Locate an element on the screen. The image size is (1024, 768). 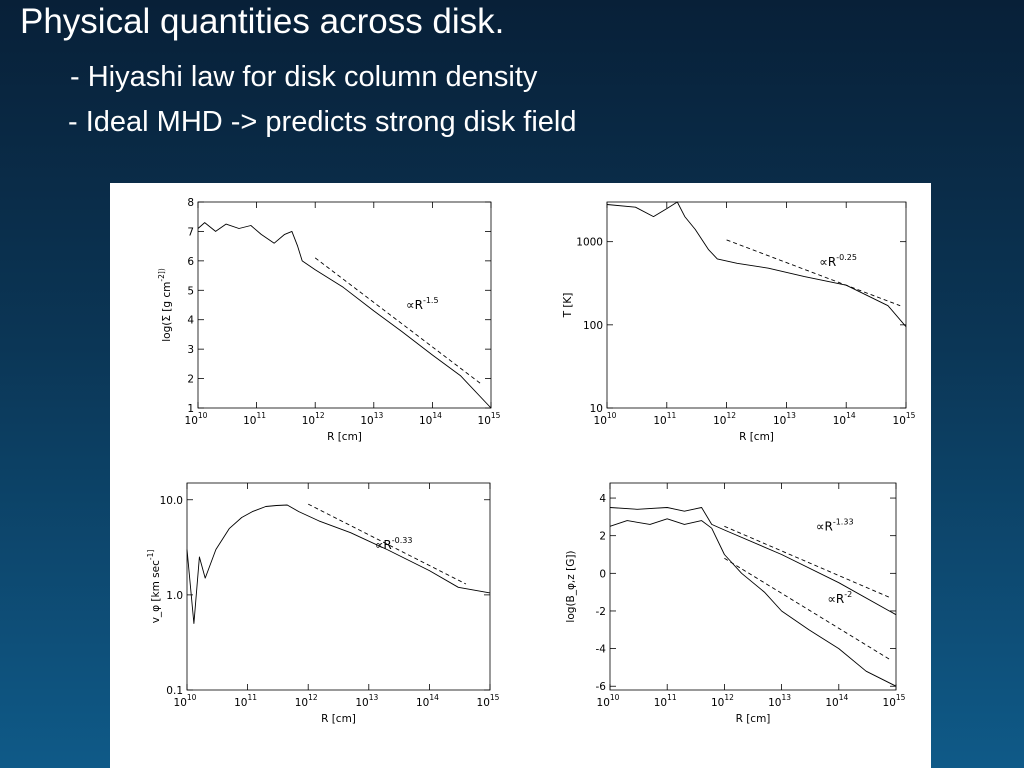
y-tick-label: 10 is located at coordinates (596, 409).